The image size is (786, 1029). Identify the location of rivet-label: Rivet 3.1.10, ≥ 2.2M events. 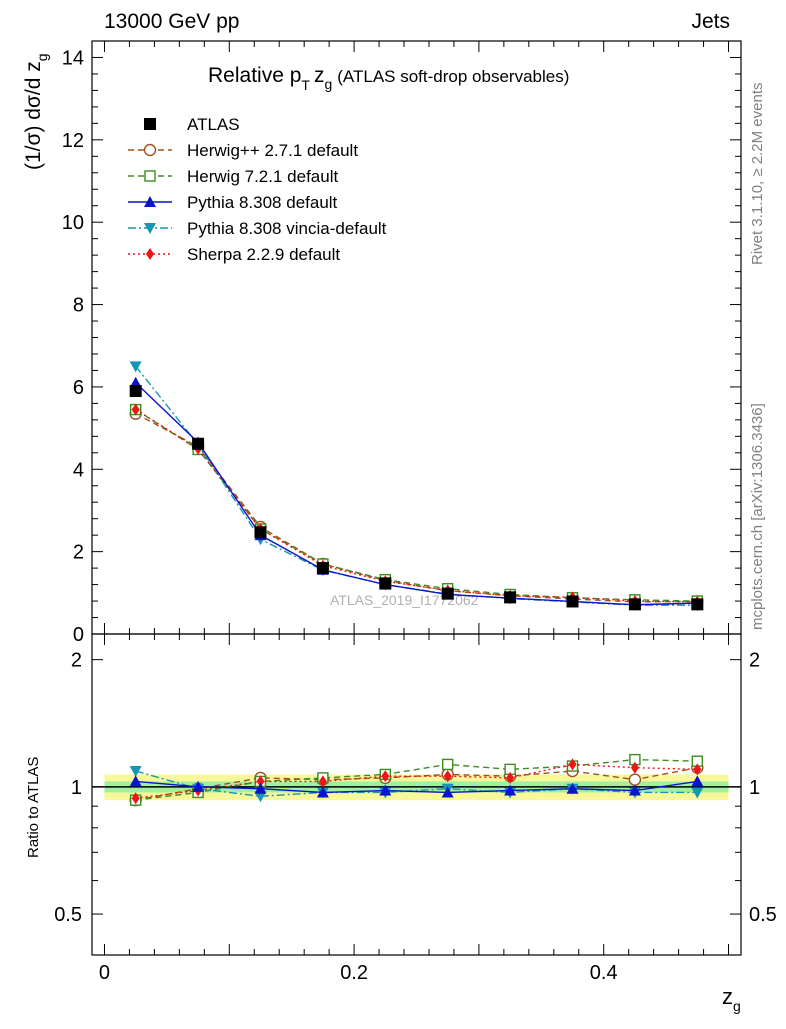
(757, 174).